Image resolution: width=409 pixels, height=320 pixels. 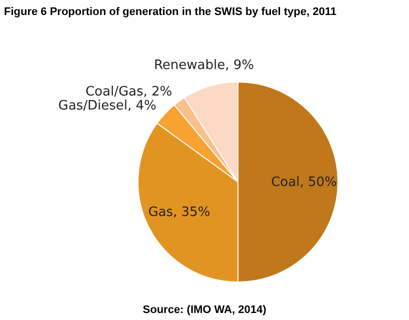 I want to click on slice-label: Coal, 50%, so click(x=304, y=182).